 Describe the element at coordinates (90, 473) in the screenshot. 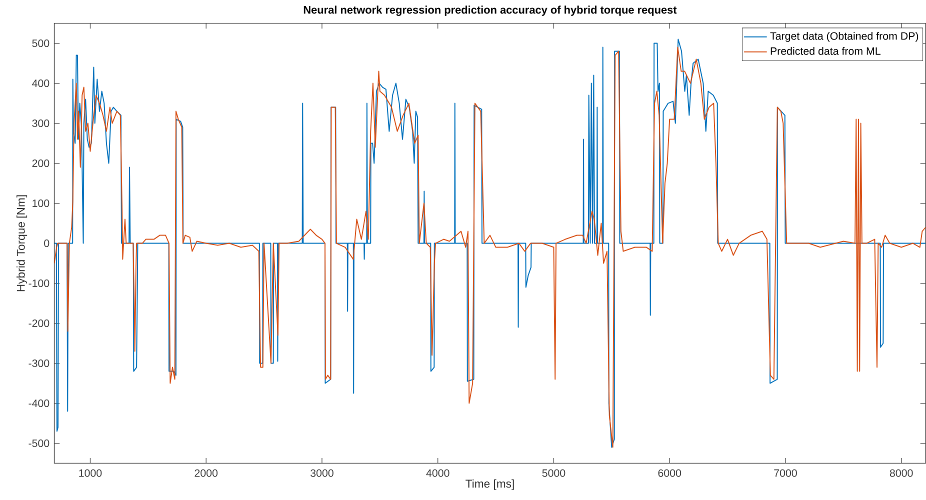

I see `x-tick-label: 1000` at that location.